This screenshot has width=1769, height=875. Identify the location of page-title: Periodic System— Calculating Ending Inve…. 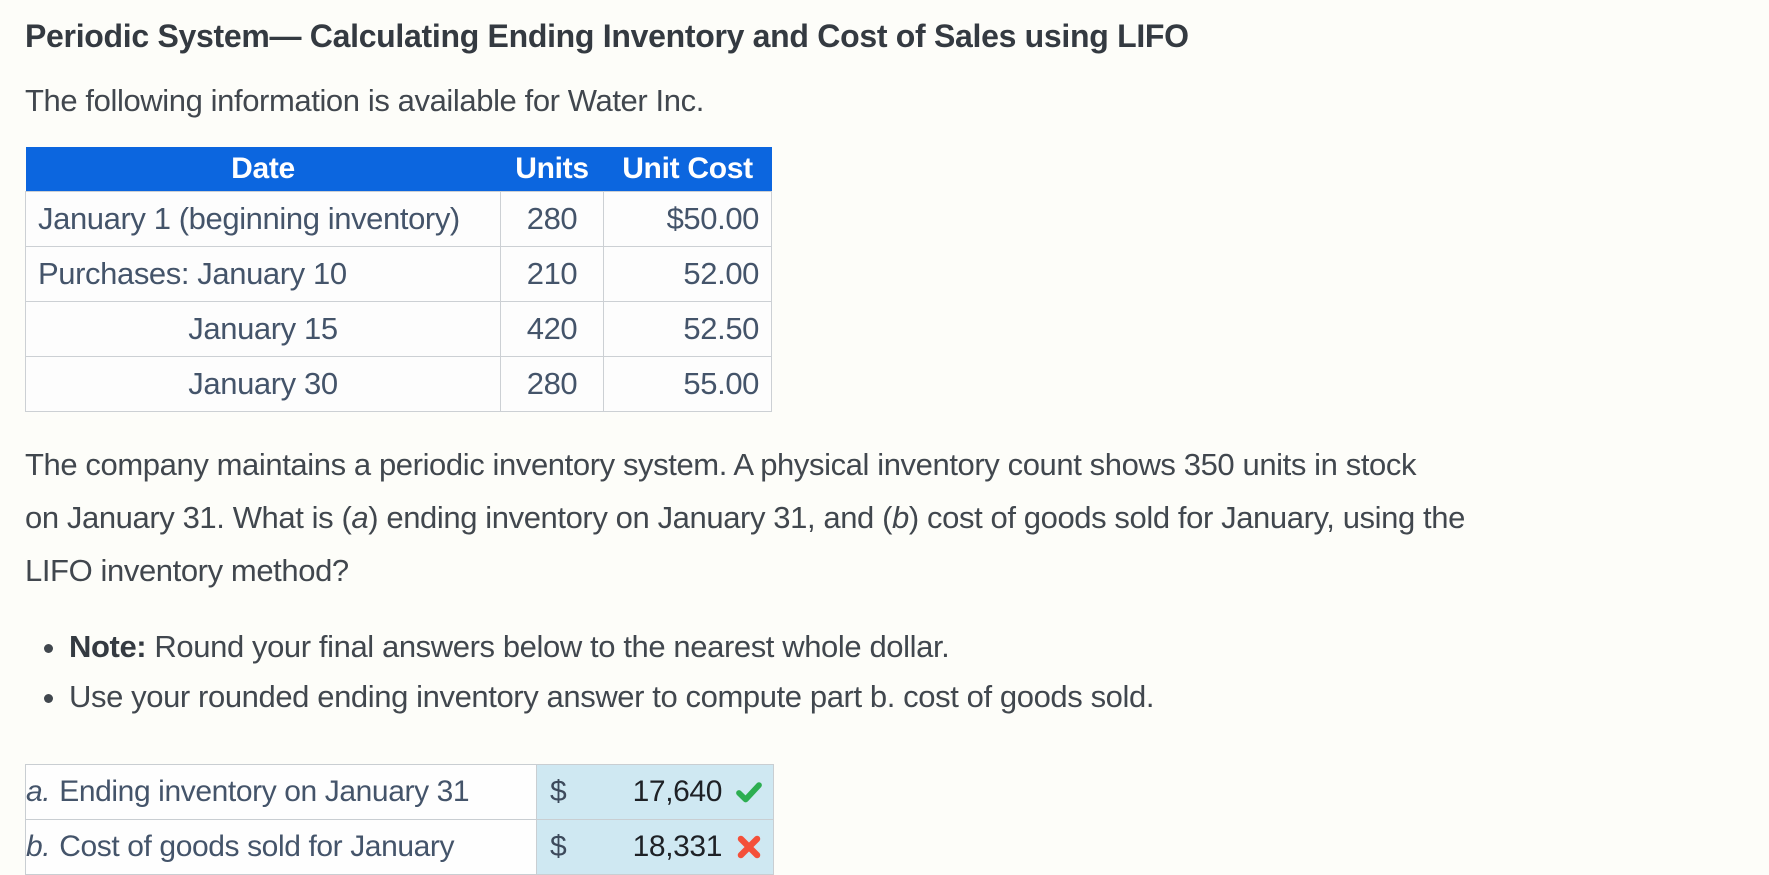
(607, 36).